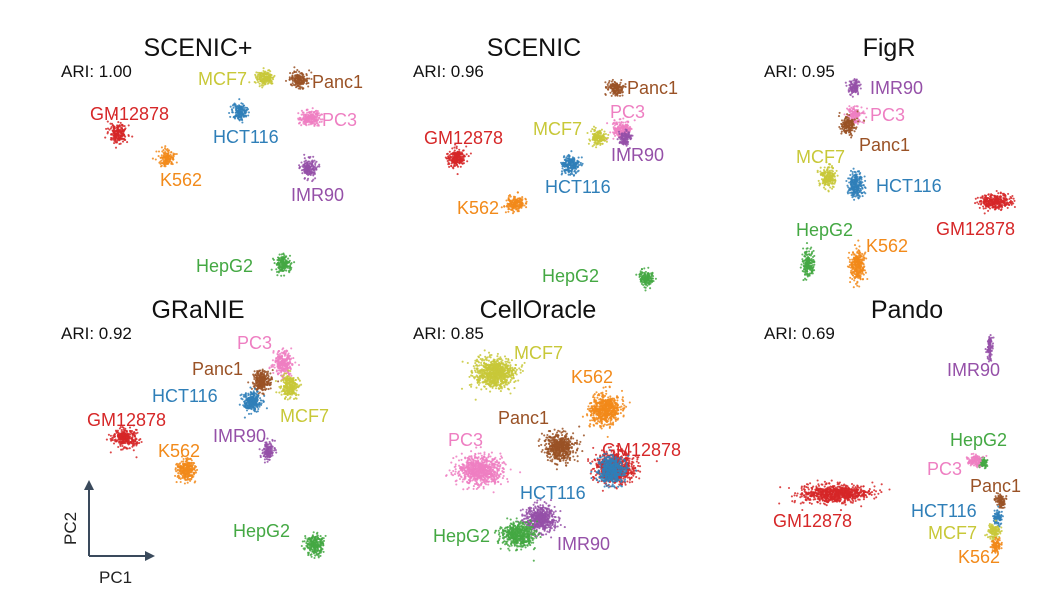 This screenshot has height=599, width=1052. What do you see at coordinates (578, 187) in the screenshot?
I see `cluster-label: HCT116` at bounding box center [578, 187].